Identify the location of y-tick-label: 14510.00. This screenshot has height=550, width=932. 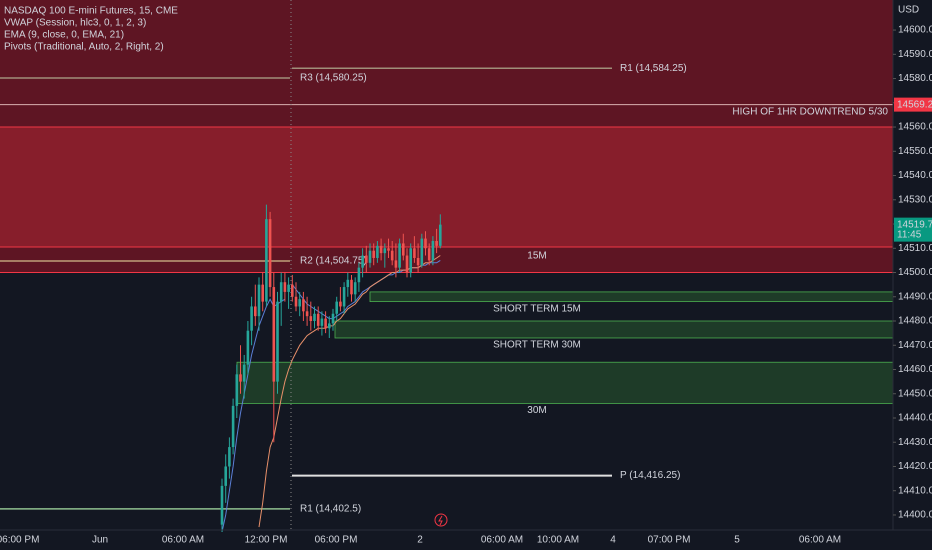
(915, 248).